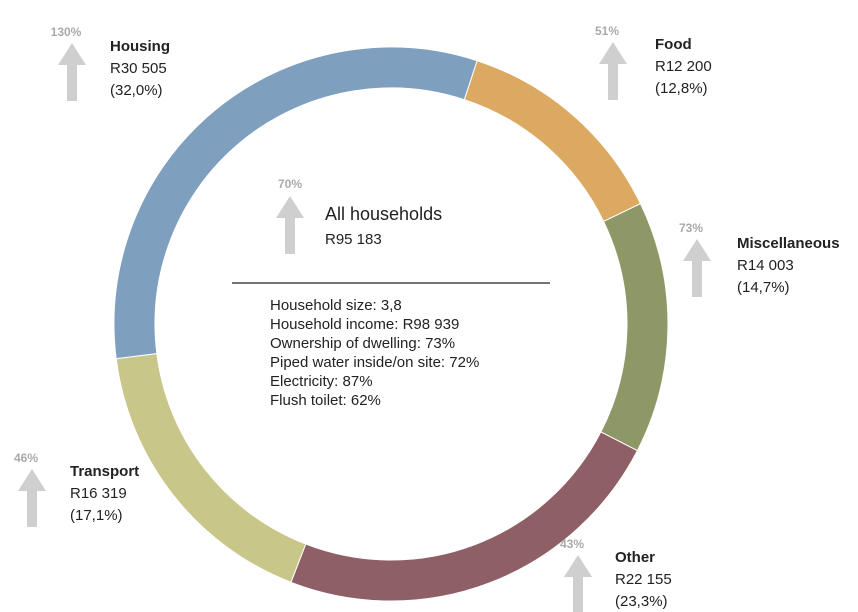  Describe the element at coordinates (140, 46) in the screenshot. I see `category-label: Housing` at that location.